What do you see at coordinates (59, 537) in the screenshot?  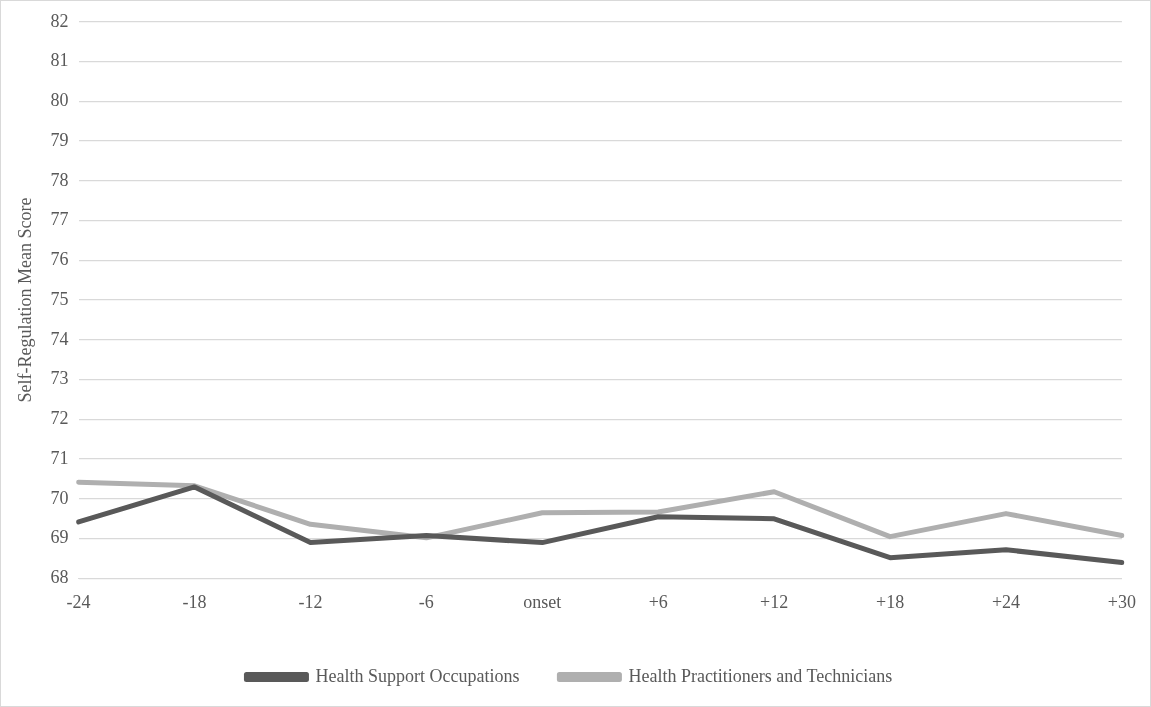 I see `y-tick-label: 69` at bounding box center [59, 537].